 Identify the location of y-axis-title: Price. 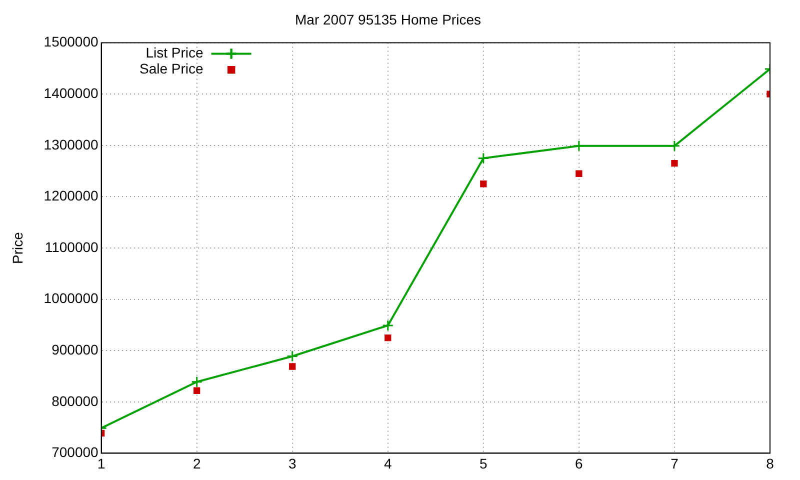
(17, 248).